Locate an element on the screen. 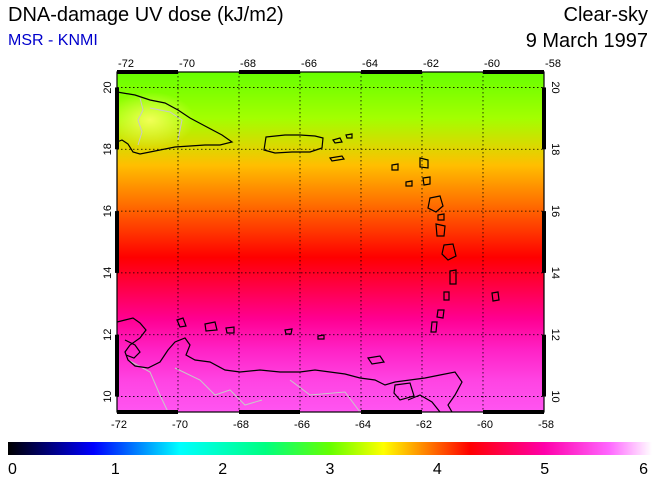 The height and width of the screenshot is (480, 660). map-source: MSR - KNMI is located at coordinates (53, 40).